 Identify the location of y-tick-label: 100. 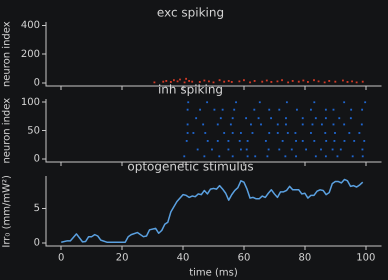
(30, 102).